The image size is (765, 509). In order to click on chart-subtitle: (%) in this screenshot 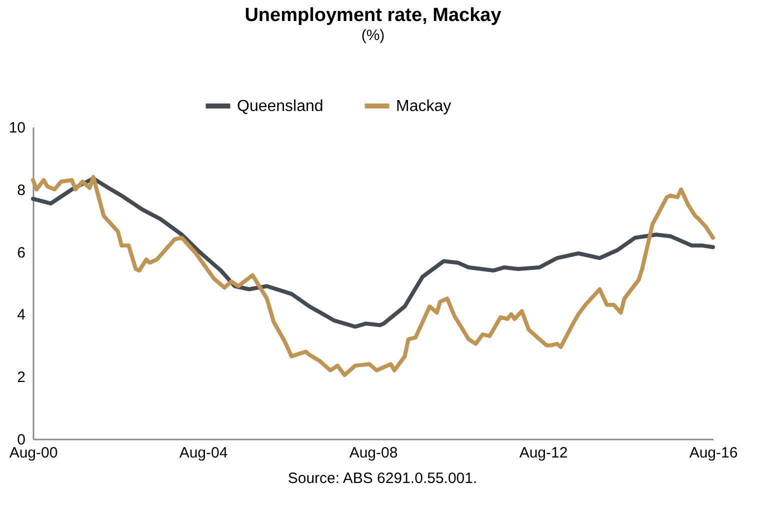, I will do `click(373, 35)`.